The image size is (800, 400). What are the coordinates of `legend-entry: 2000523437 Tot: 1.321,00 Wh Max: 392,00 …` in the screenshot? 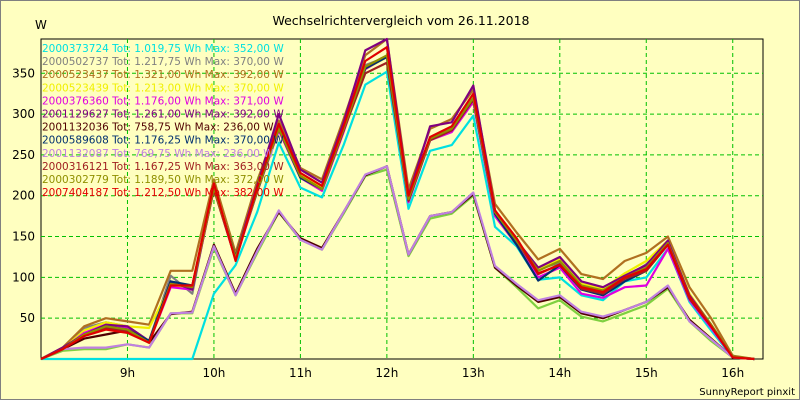 It's located at (163, 75).